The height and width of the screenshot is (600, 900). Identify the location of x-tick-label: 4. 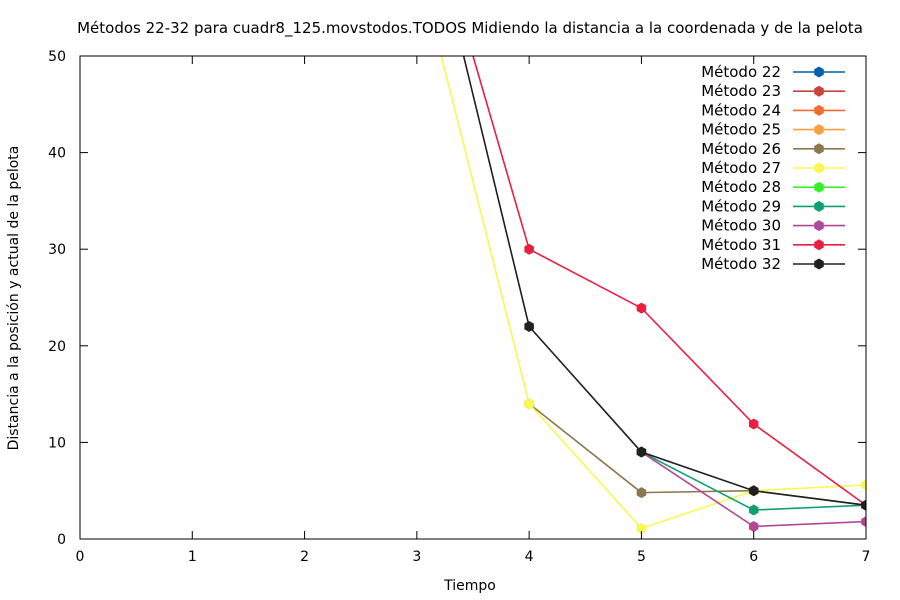
(529, 557).